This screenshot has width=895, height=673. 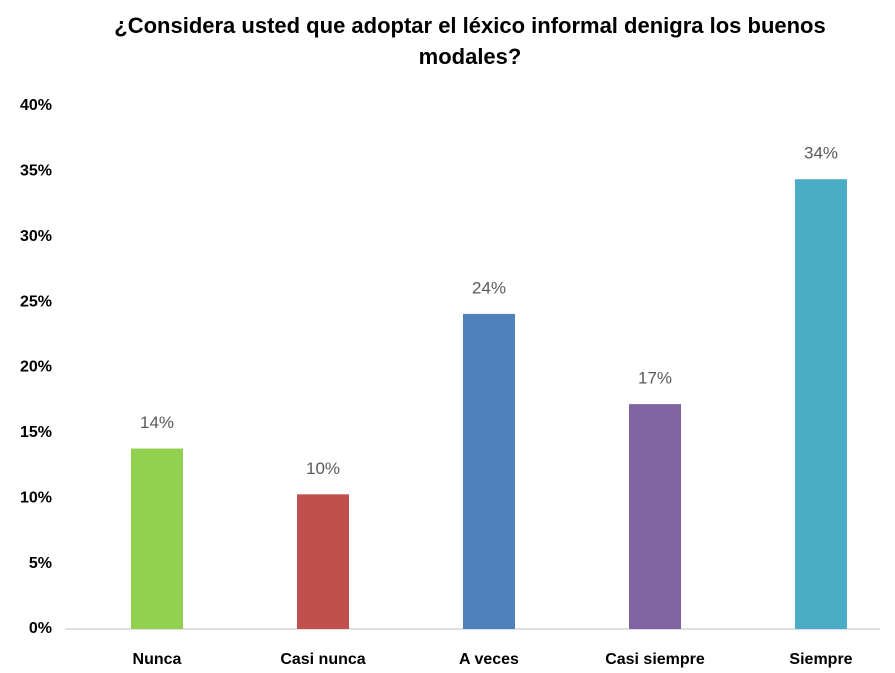 I want to click on value-label: 10%, so click(x=323, y=468).